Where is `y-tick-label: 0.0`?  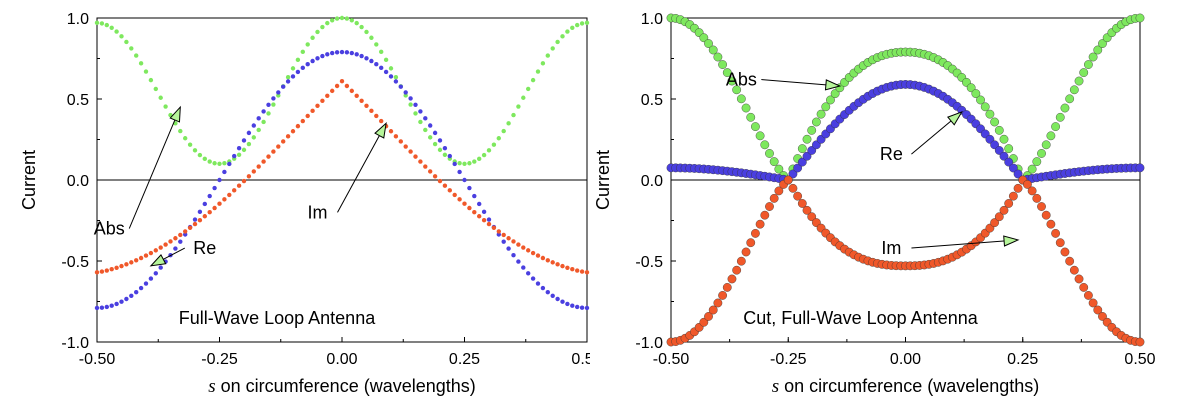
y-tick-label: 0.0 is located at coordinates (652, 181).